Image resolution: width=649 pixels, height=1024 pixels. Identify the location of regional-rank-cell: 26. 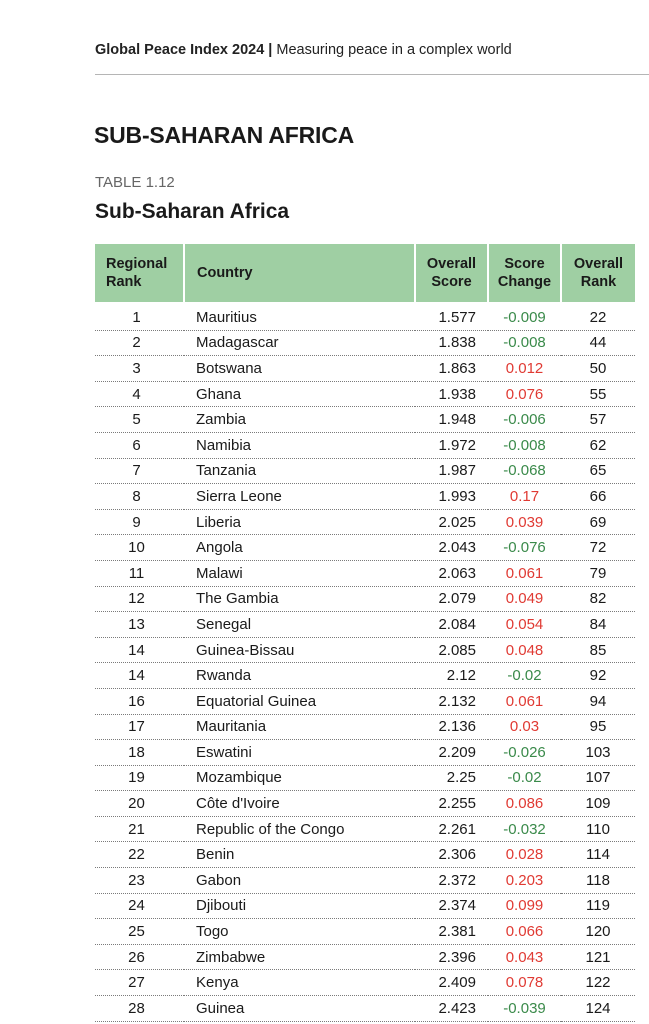
(139, 957).